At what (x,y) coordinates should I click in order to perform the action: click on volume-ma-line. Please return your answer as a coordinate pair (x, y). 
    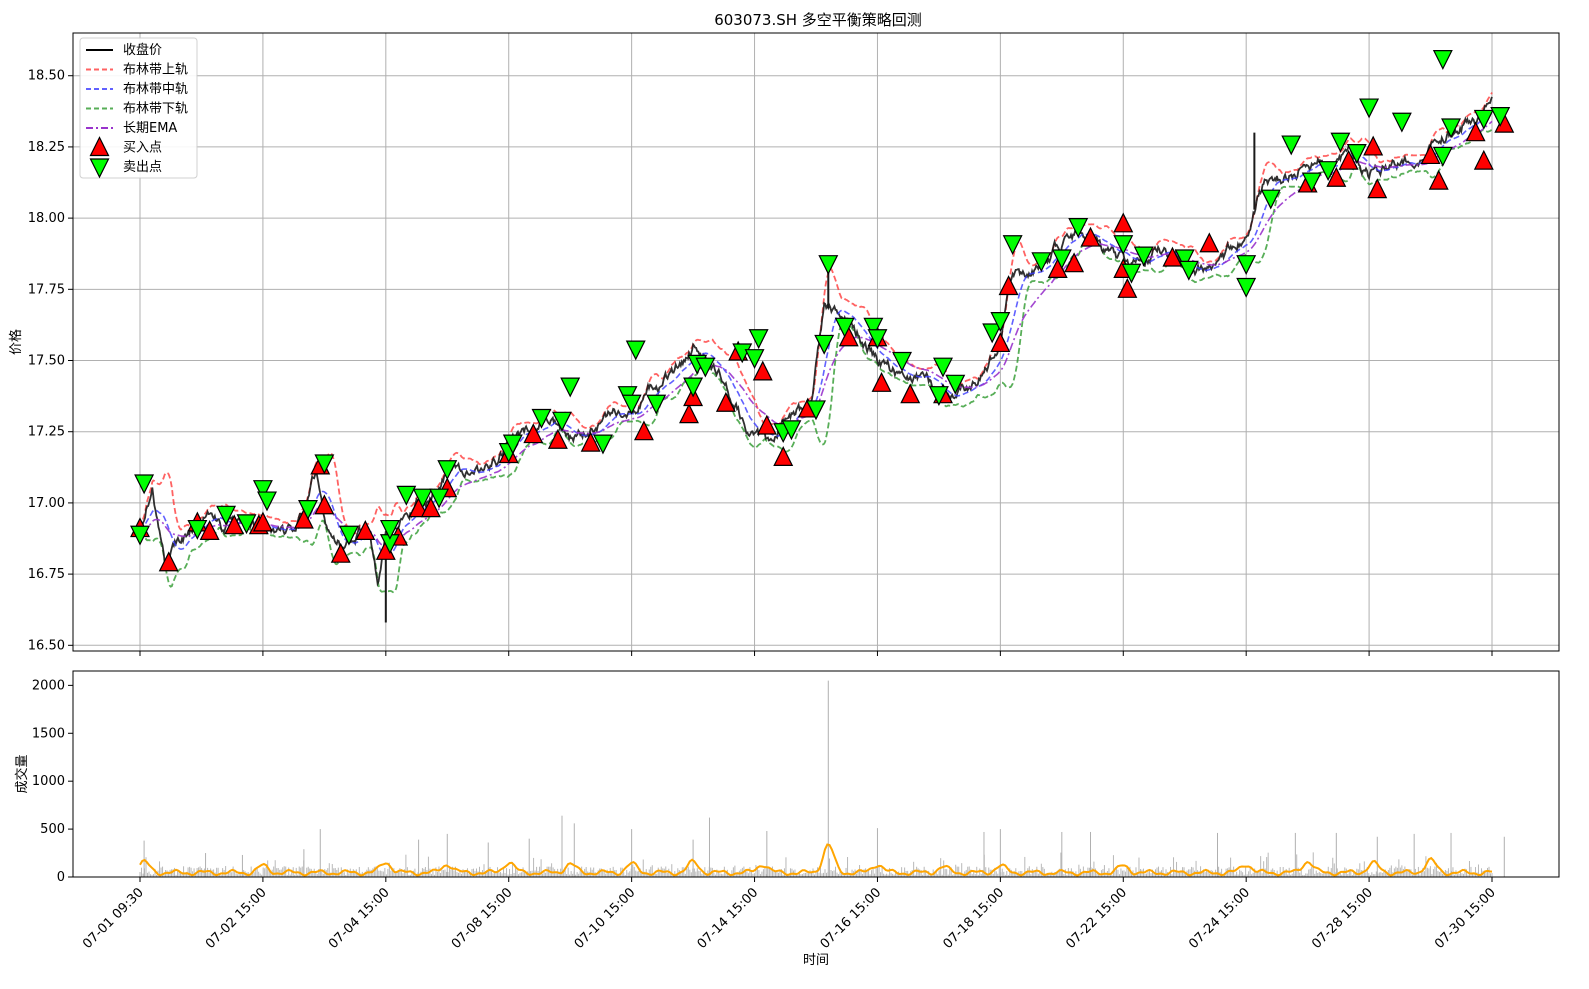
    Looking at the image, I should click on (816, 860).